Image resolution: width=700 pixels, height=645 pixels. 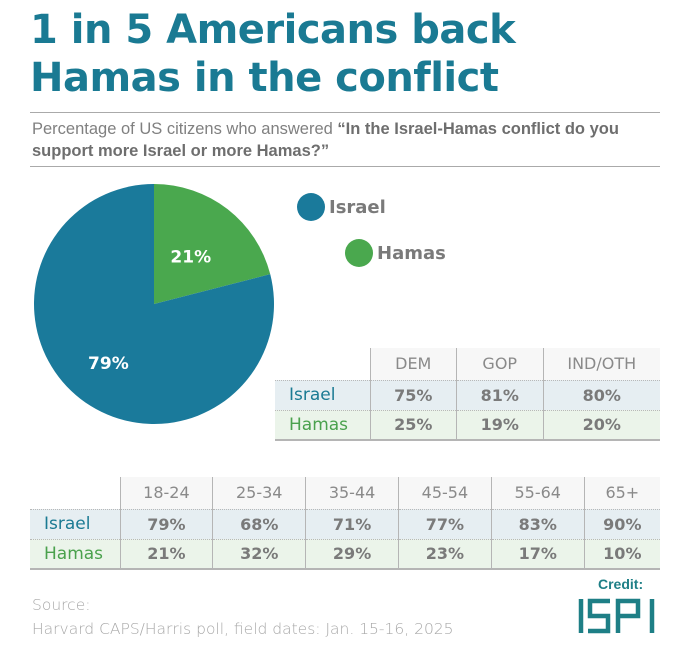 I want to click on age-row-hamas: Hamas 21% 32% 29% 23% 17% 10%, so click(x=345, y=554).